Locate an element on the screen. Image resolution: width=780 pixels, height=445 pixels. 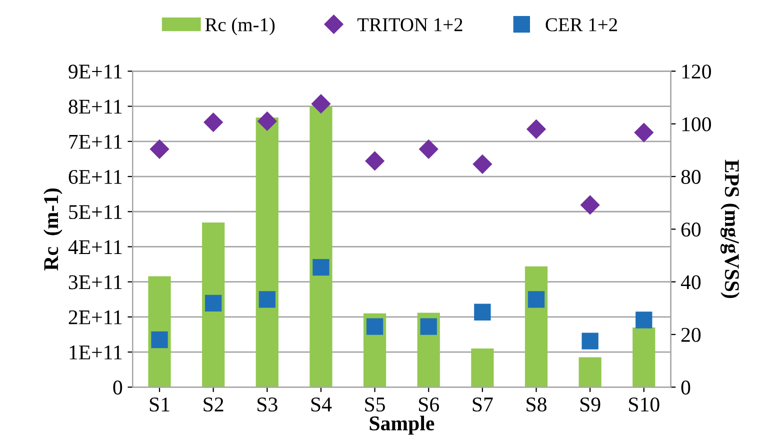
y2-tick-label: 100 is located at coordinates (696, 124).